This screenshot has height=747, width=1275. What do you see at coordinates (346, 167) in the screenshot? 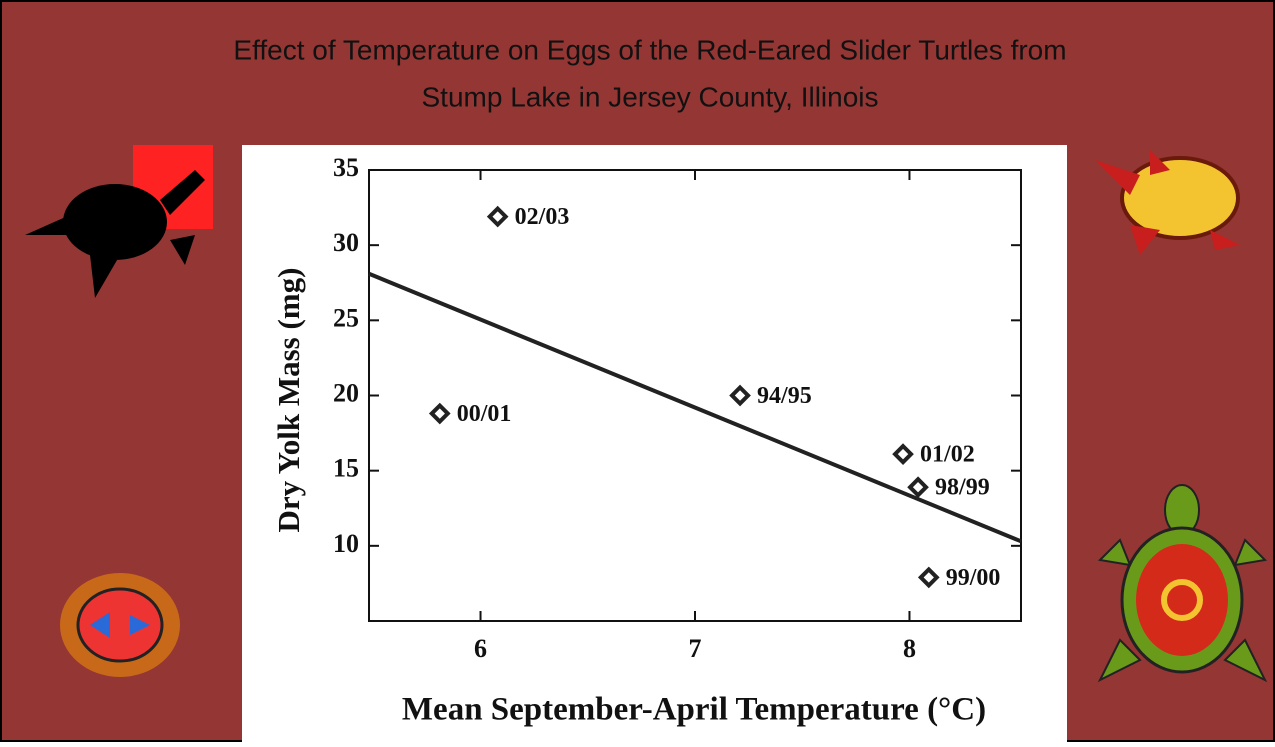
I see `y-tick-label: 35` at bounding box center [346, 167].